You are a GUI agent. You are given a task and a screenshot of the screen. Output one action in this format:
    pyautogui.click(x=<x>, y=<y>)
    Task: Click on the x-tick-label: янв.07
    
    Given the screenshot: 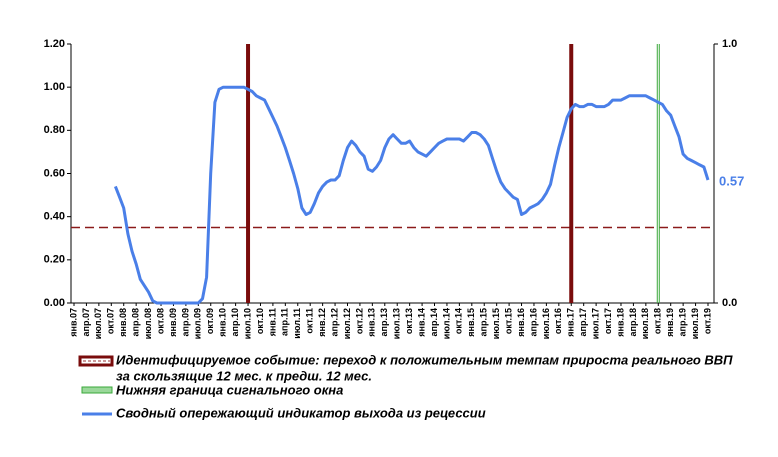 What is the action you would take?
    pyautogui.click(x=73, y=322)
    